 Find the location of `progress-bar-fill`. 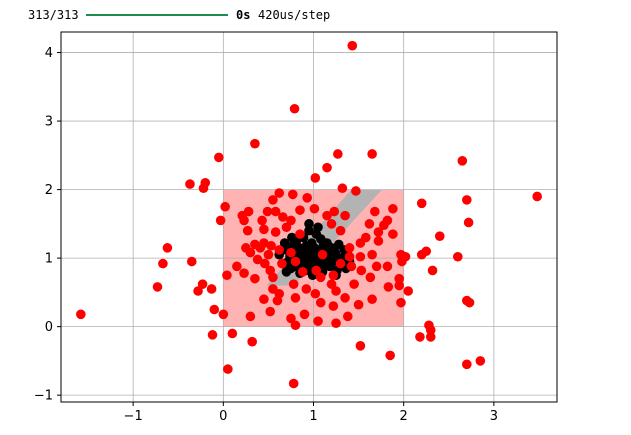

progress-bar-fill is located at coordinates (157, 15).